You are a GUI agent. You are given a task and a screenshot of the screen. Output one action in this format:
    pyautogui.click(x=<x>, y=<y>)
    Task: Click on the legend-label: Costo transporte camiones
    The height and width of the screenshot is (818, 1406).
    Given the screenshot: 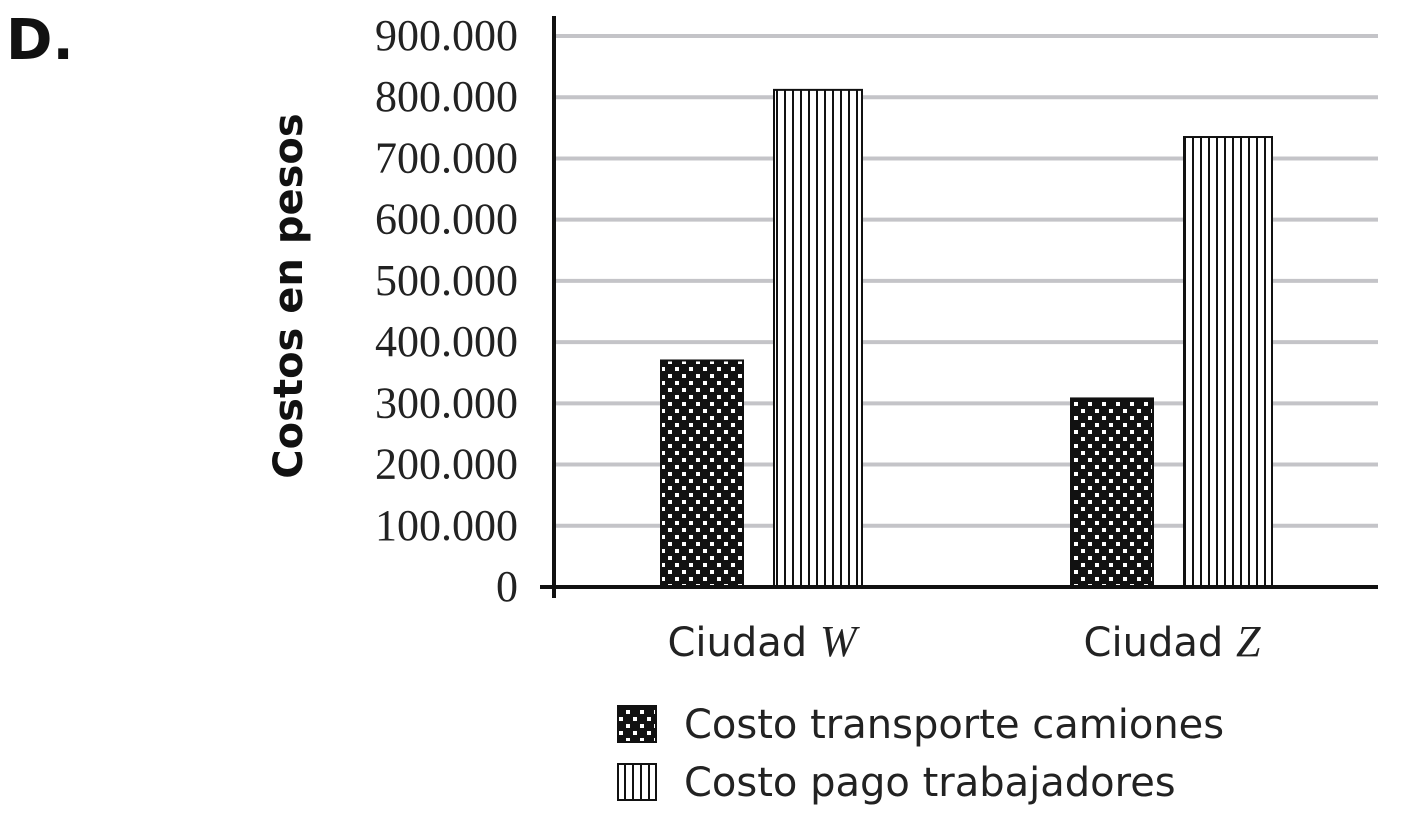 What is the action you would take?
    pyautogui.click(x=954, y=725)
    